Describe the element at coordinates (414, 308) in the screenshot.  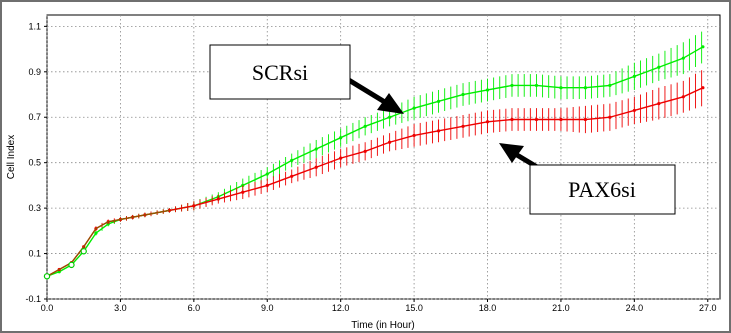
I see `x-tick-label: 15.0` at that location.